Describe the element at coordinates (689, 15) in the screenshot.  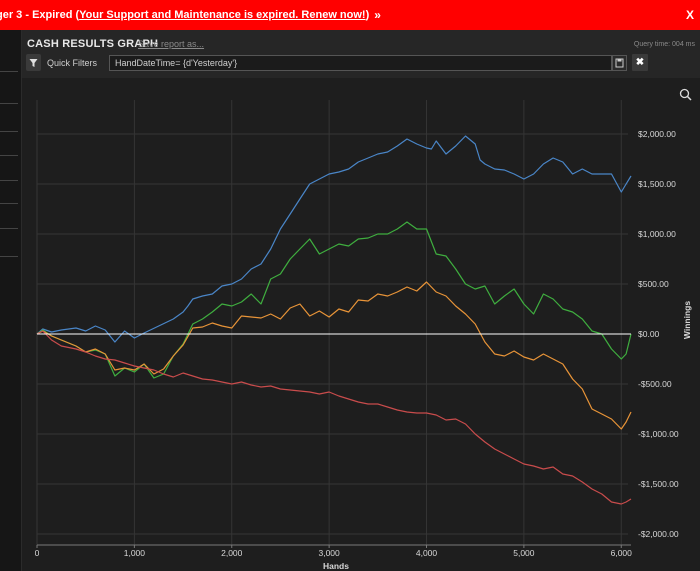
I see `close-banner-button: X` at that location.